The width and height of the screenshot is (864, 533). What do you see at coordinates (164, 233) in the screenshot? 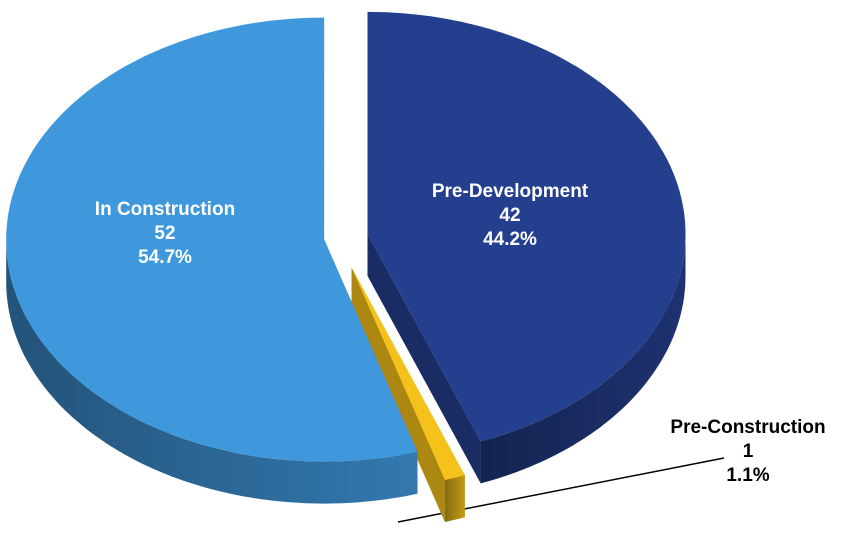
I see `slice-value: 52` at bounding box center [164, 233].